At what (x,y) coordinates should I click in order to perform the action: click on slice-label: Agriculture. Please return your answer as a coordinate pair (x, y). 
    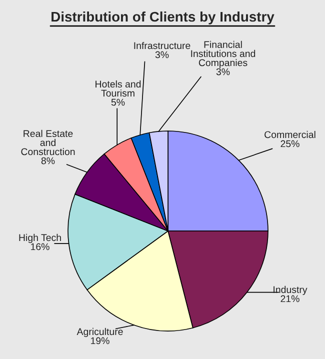
    Looking at the image, I should click on (99, 332).